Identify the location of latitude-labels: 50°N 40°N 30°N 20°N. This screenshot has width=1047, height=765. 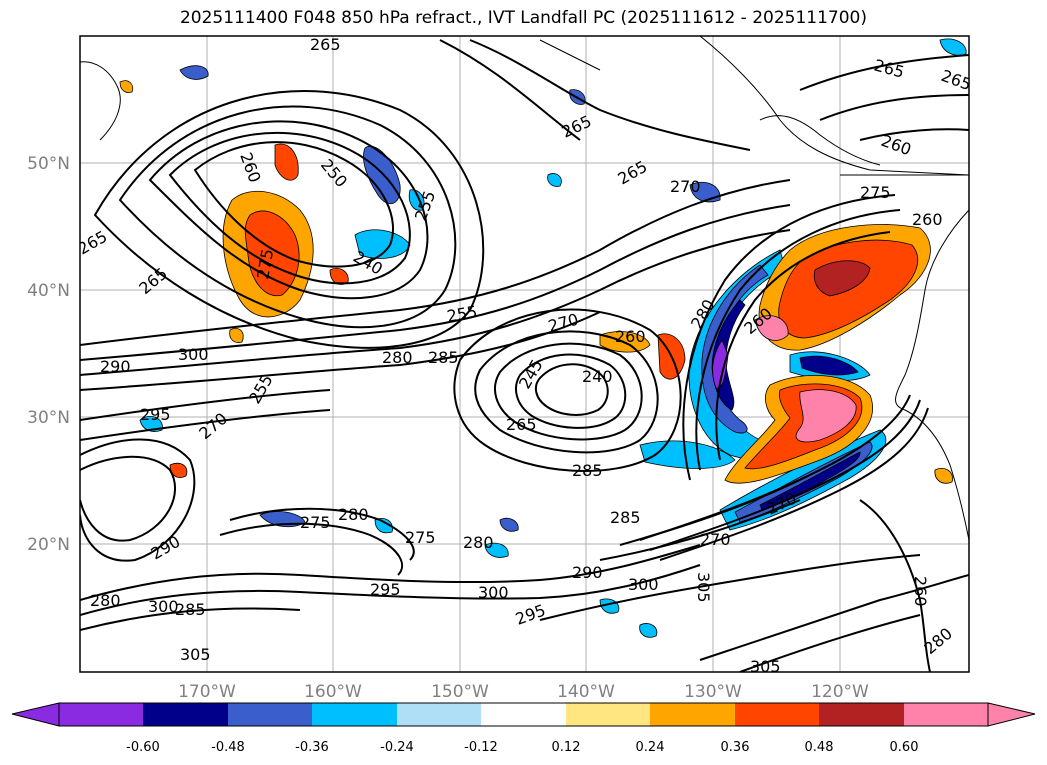
(48, 354).